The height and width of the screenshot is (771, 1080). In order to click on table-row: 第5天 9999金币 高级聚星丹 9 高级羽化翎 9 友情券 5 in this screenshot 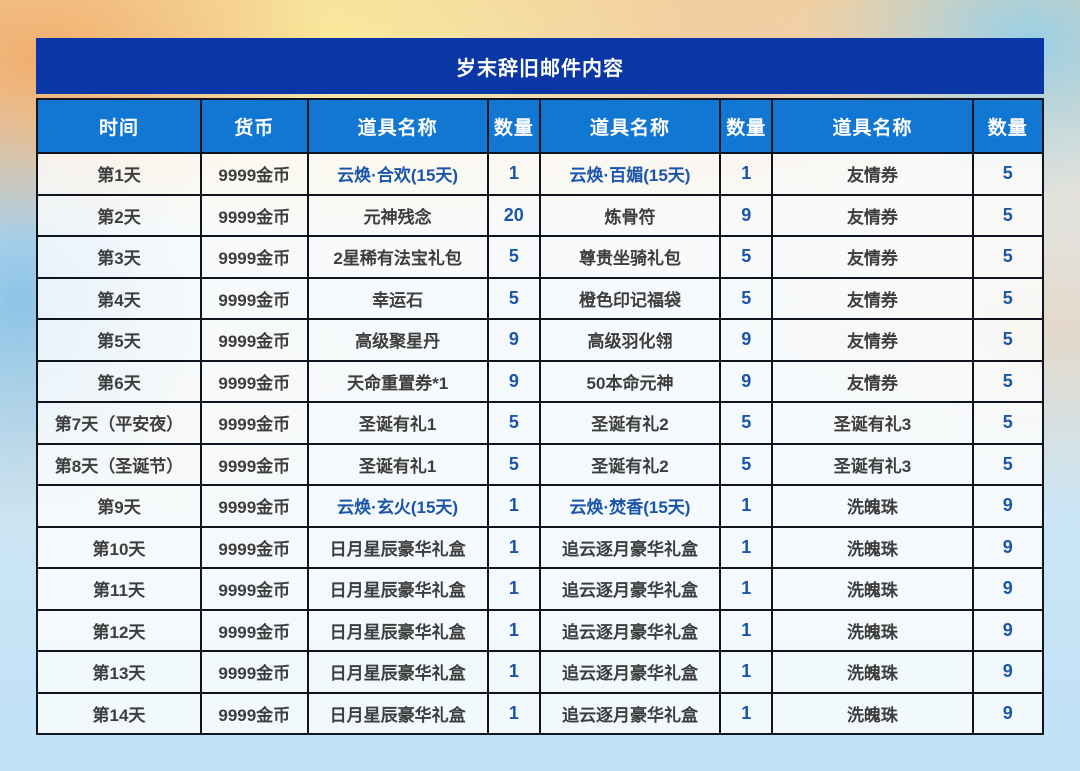, I will do `click(540, 340)`.